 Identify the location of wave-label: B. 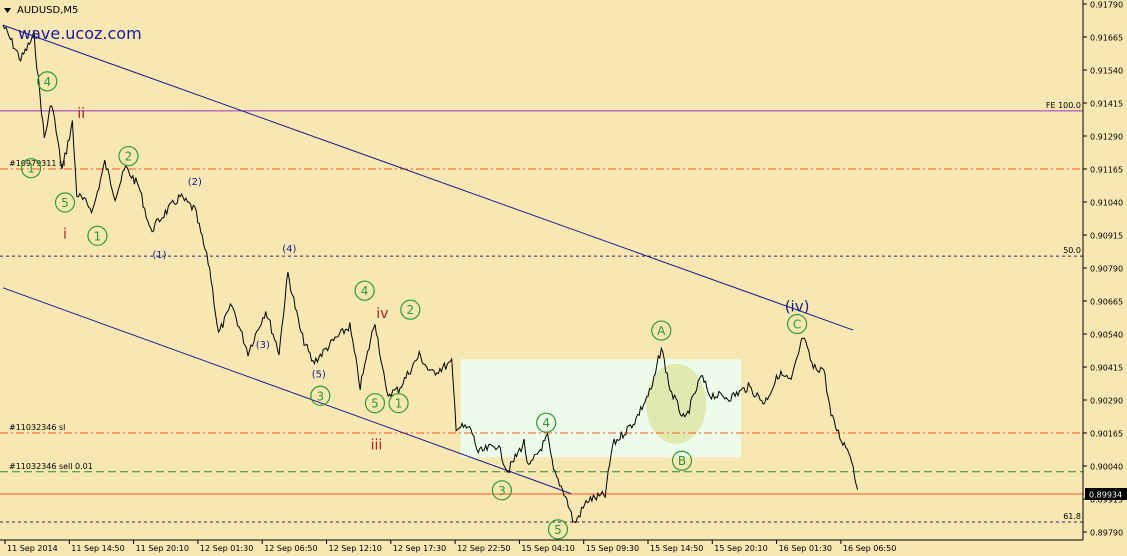
(682, 461).